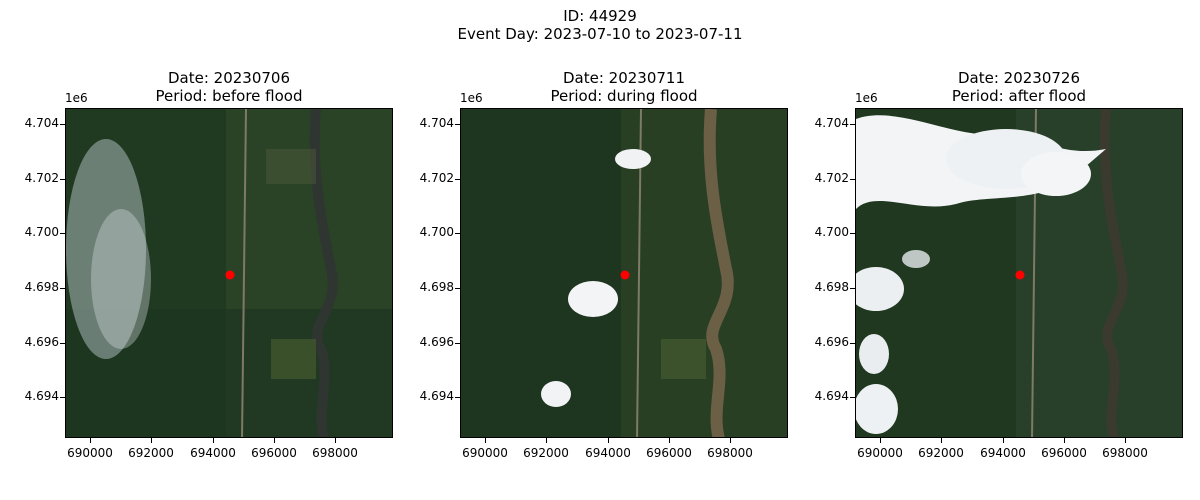  I want to click on panel-period: Period: after flood, so click(1019, 96).